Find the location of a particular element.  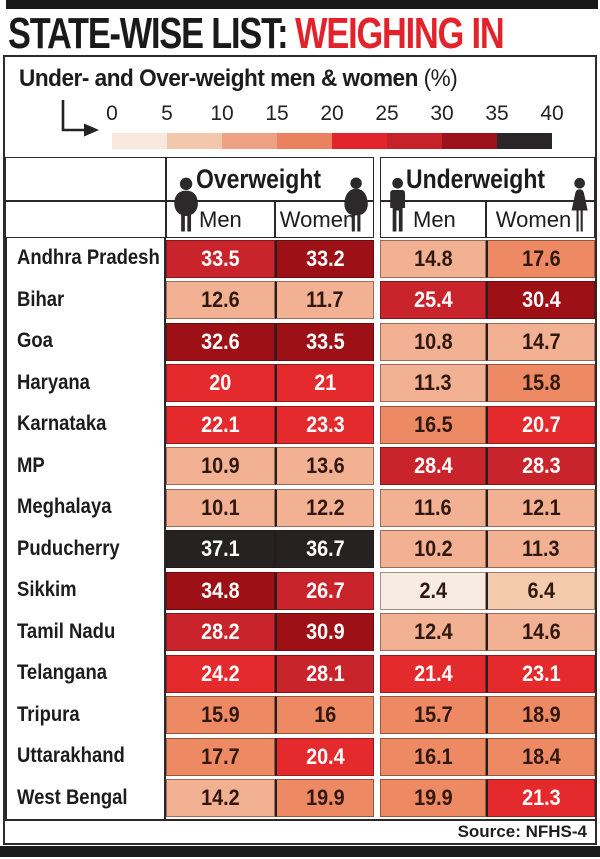

state-name-cell: Goa is located at coordinates (85, 341).